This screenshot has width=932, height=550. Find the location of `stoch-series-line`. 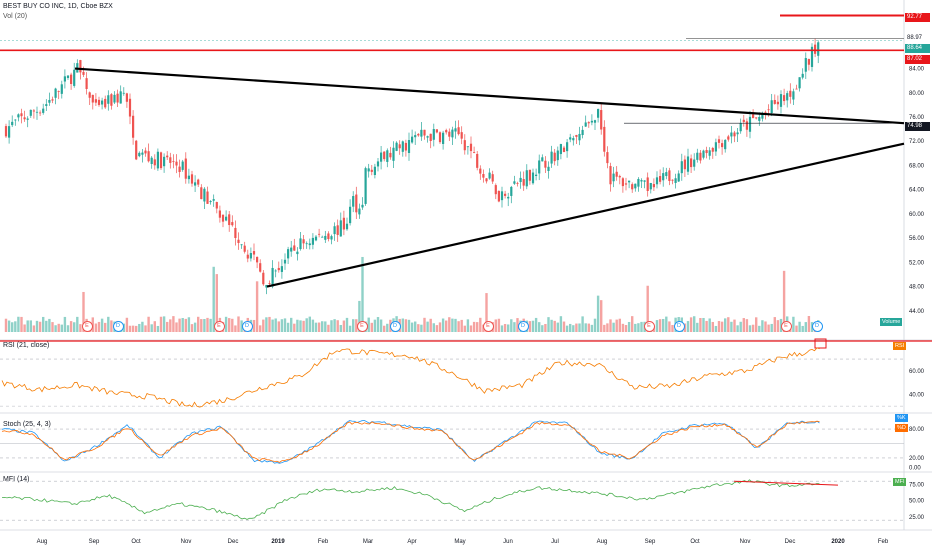

stoch-series-line is located at coordinates (410, 442).